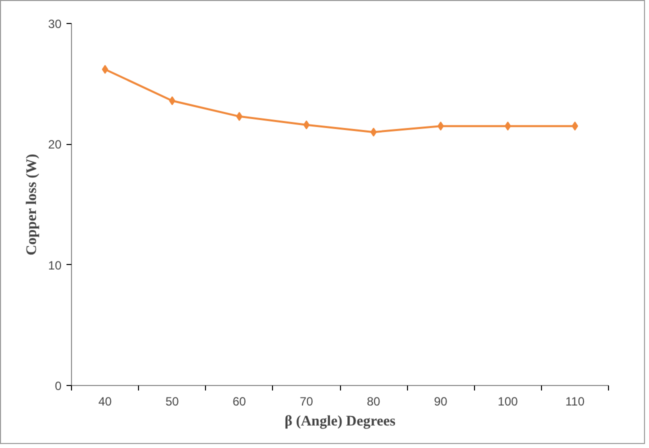 This screenshot has height=448, width=649. What do you see at coordinates (340, 422) in the screenshot?
I see `x-axis-title: β (Angle) Degrees` at bounding box center [340, 422].